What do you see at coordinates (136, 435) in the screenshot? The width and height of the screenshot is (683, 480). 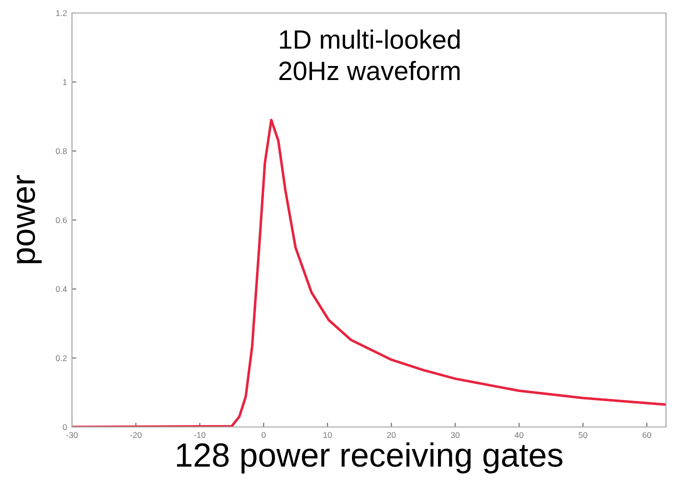 I see `x-tick-label: -20` at bounding box center [136, 435].